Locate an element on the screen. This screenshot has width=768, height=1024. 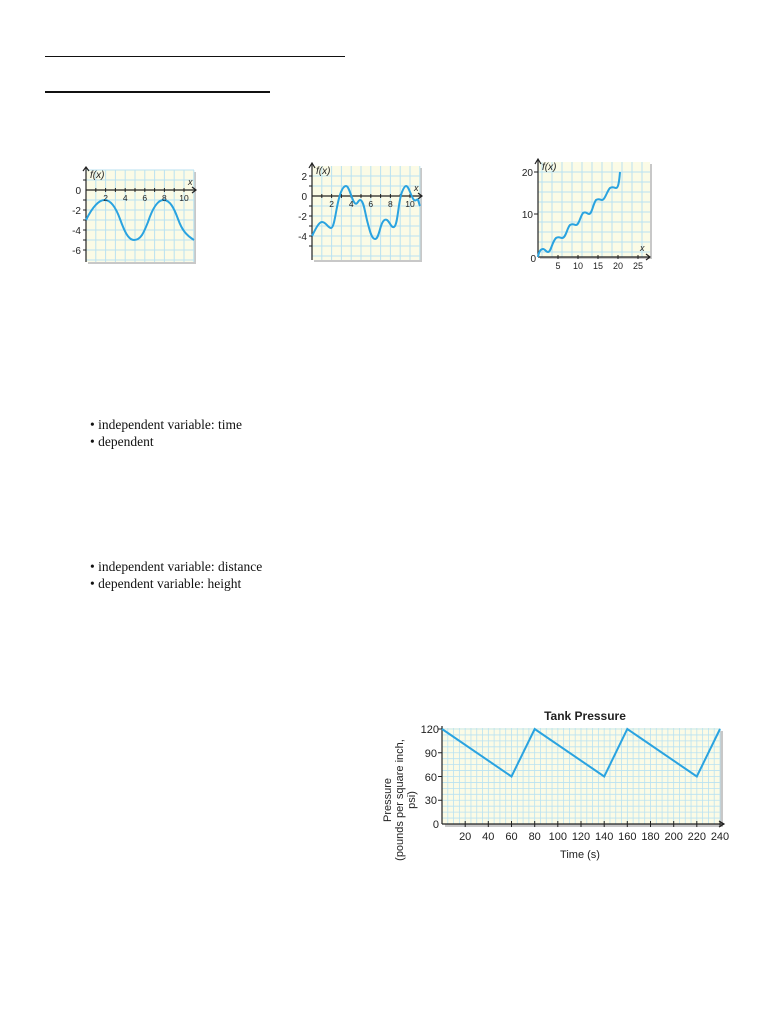
x-tick: 100 is located at coordinates (558, 837).